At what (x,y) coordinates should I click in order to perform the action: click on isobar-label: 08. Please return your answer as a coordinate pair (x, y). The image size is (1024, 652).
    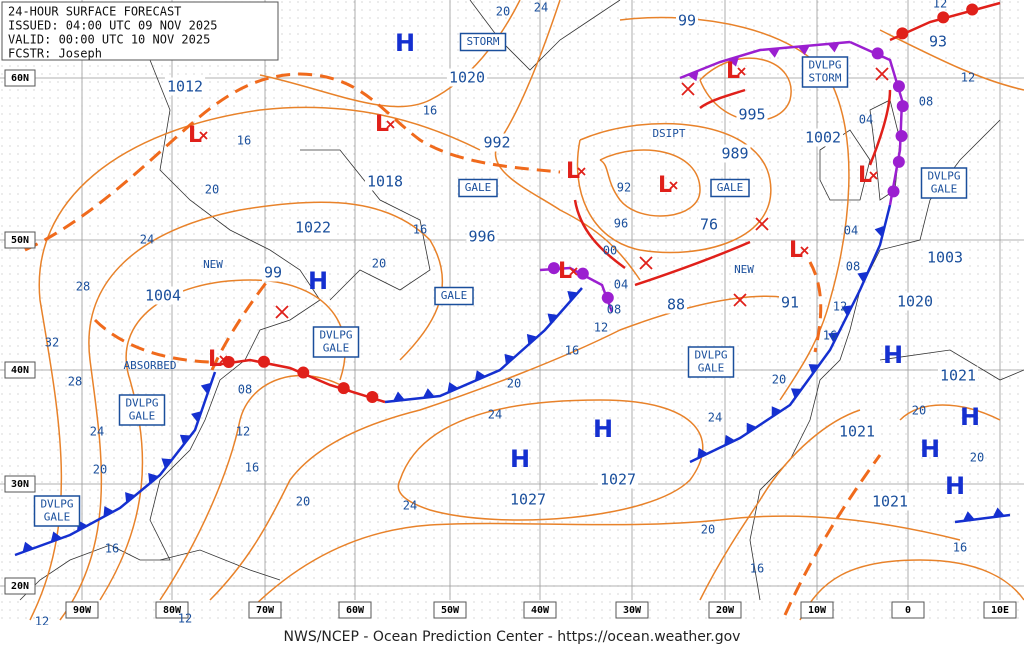
    Looking at the image, I should click on (926, 102).